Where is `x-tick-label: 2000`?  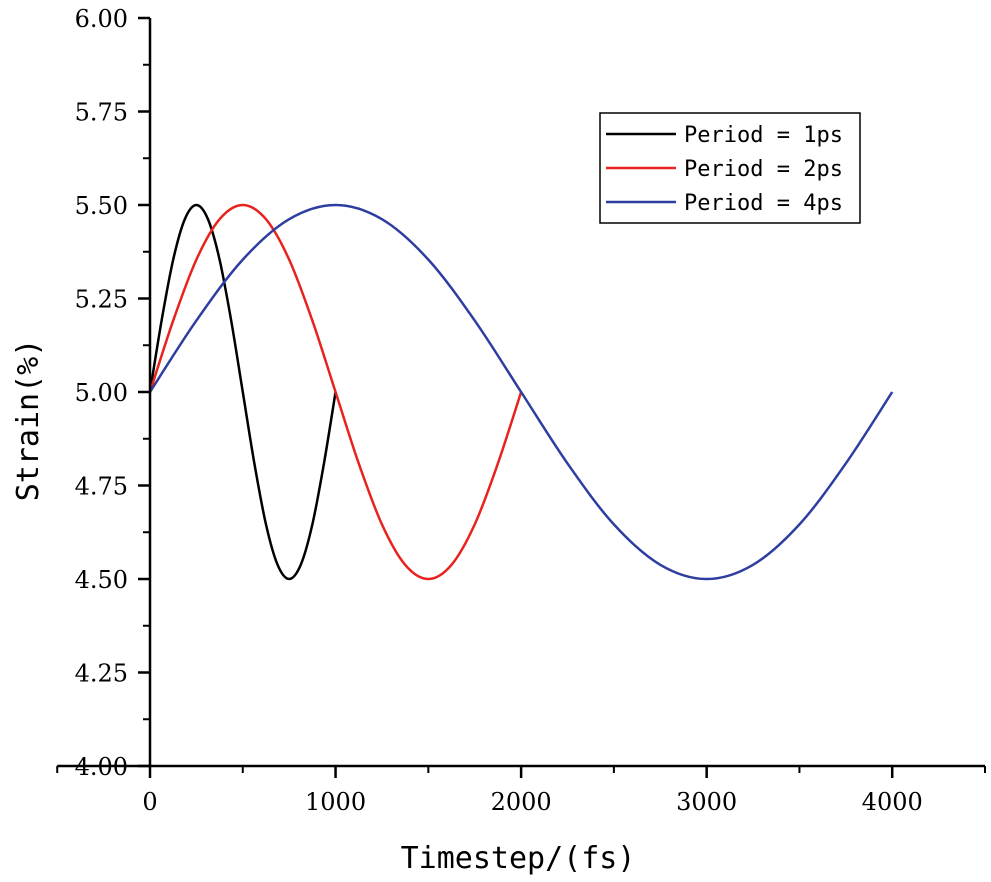
x-tick-label: 2000 is located at coordinates (521, 802).